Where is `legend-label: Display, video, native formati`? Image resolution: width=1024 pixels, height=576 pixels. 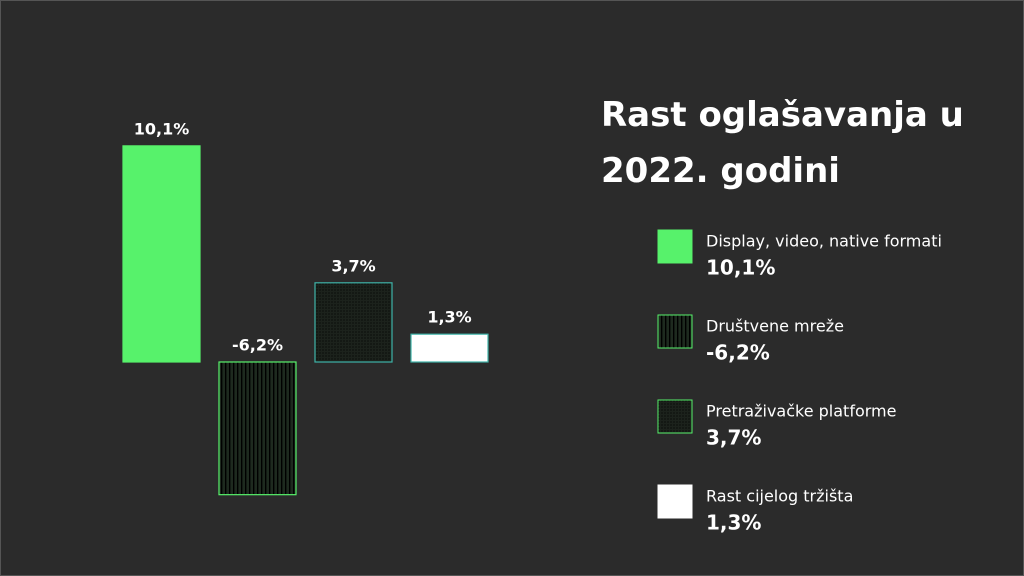
legend-label: Display, video, native formati is located at coordinates (824, 241).